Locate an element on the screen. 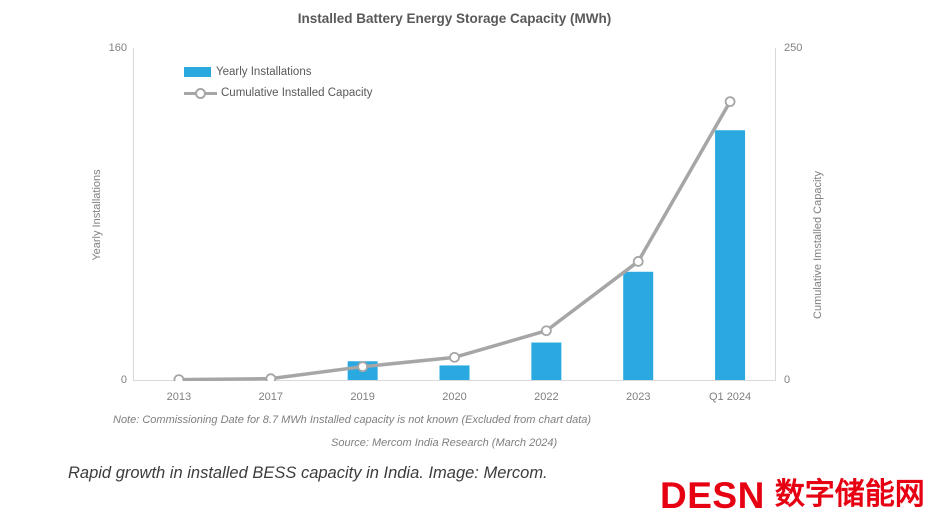 This screenshot has width=929, height=530. bar-swatch-icon is located at coordinates (197, 72).